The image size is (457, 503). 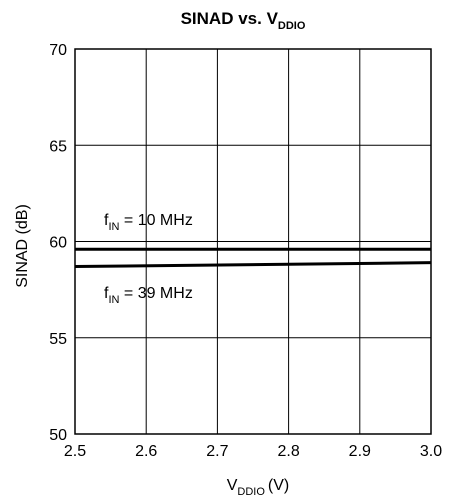 I want to click on x-axis-label-subscript: DDIO, so click(x=251, y=492).